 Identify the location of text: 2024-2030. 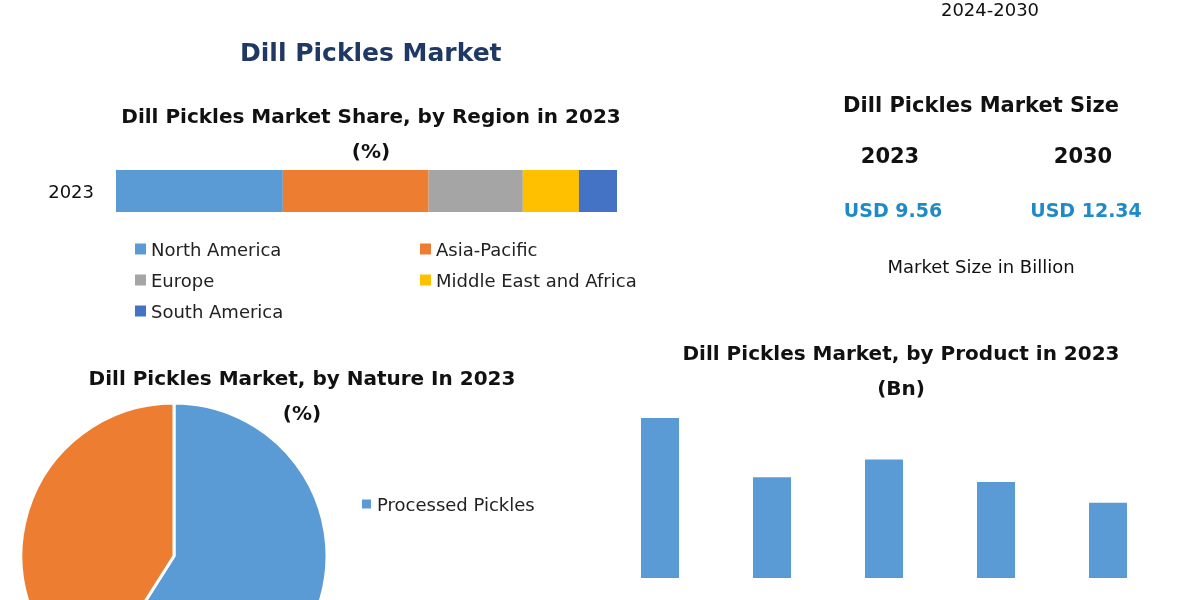
(990, 10).